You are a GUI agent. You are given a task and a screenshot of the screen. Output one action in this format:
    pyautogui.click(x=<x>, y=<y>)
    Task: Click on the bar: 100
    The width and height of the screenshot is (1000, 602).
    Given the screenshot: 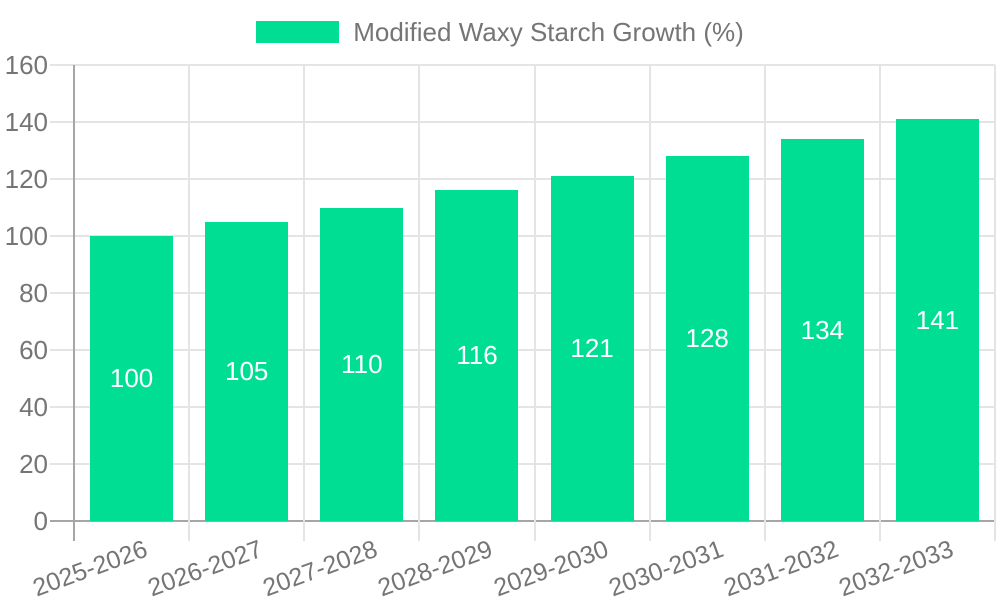 What is the action you would take?
    pyautogui.click(x=132, y=378)
    